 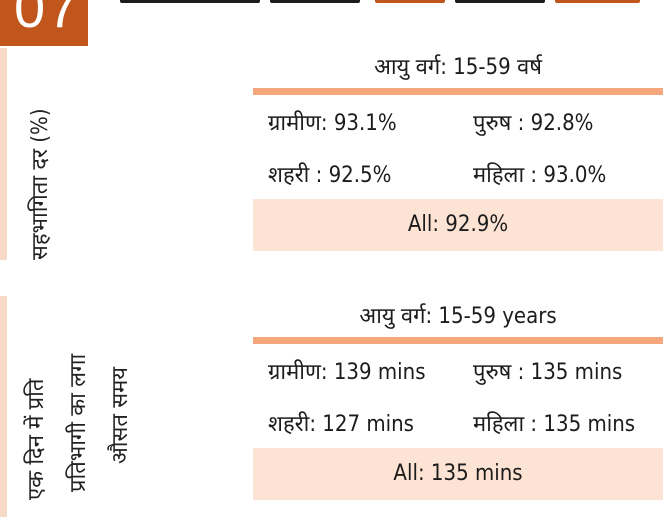 I want to click on male-value: पुरुष : 92.8%, so click(x=533, y=123).